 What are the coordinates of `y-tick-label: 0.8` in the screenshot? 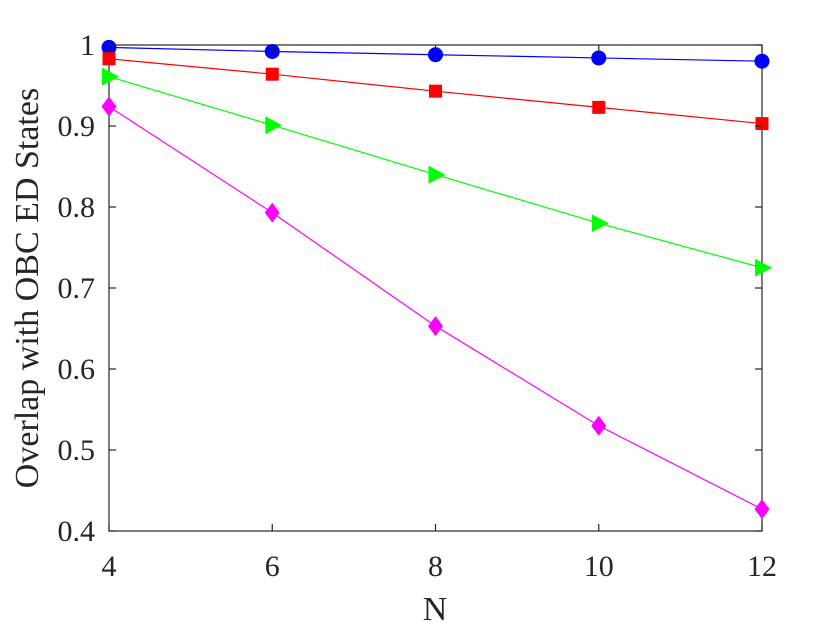 It's located at (77, 207).